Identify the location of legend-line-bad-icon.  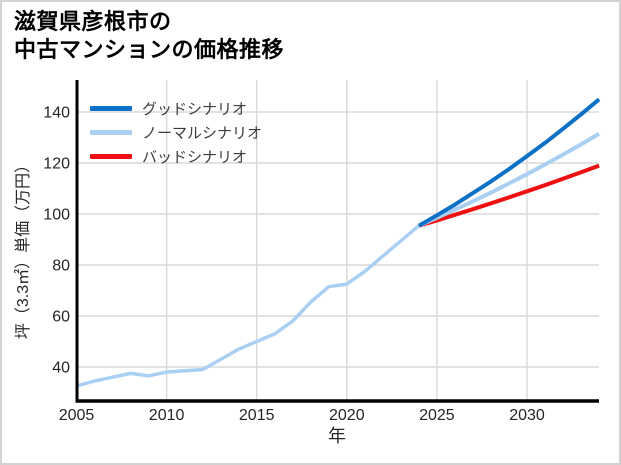
(111, 156).